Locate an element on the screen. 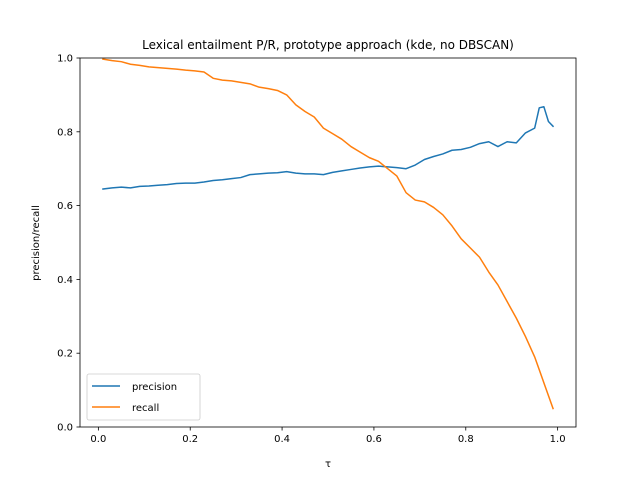 The height and width of the screenshot is (480, 640). y-tick-label: 0.4 is located at coordinates (65, 280).